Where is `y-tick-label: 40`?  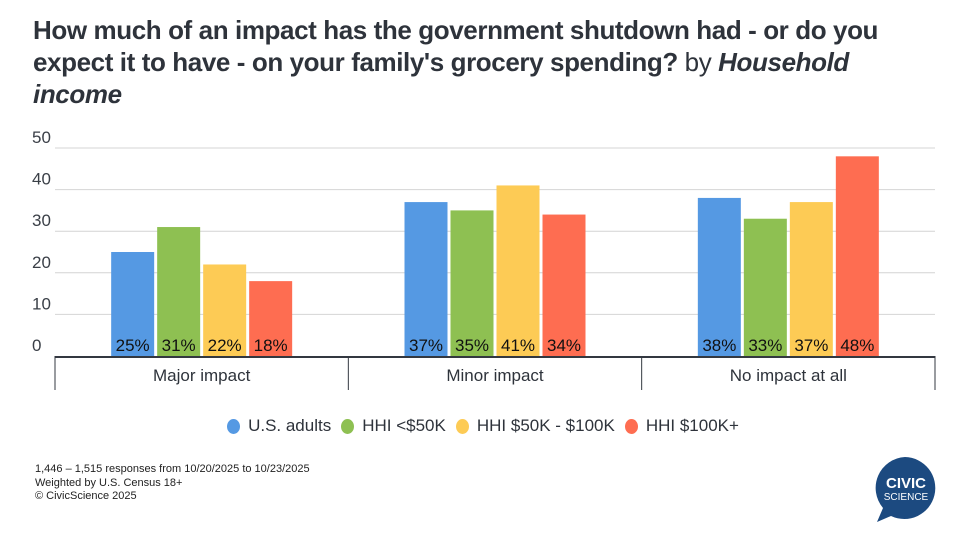
y-tick-label: 40 is located at coordinates (41, 179).